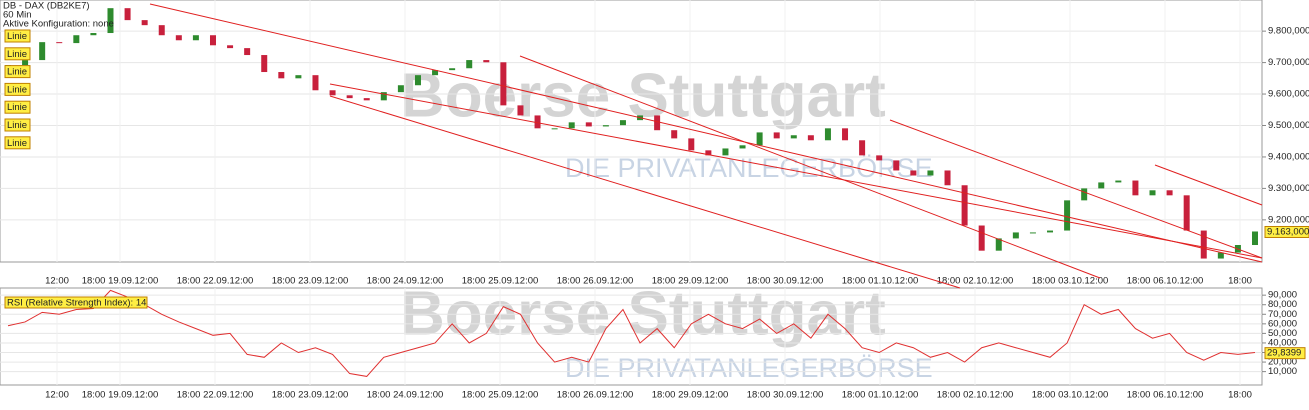 The image size is (1309, 410). What do you see at coordinates (1288, 219) in the screenshot?
I see `y-tick-label: 9.200,000` at bounding box center [1288, 219].